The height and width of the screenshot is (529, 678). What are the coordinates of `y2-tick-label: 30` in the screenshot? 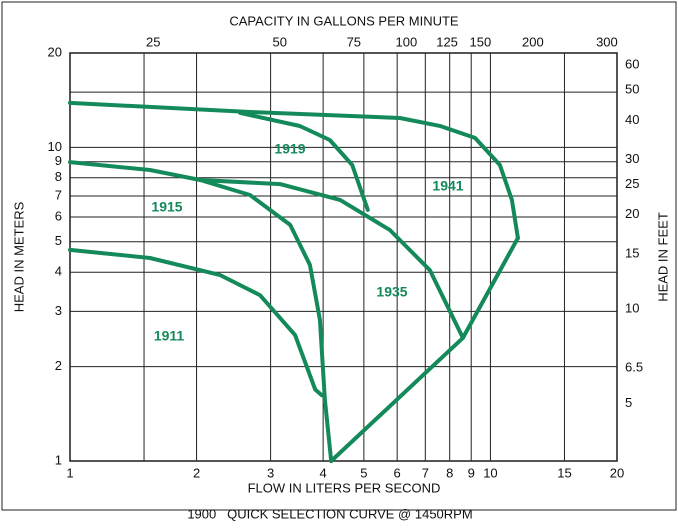 It's located at (632, 158).